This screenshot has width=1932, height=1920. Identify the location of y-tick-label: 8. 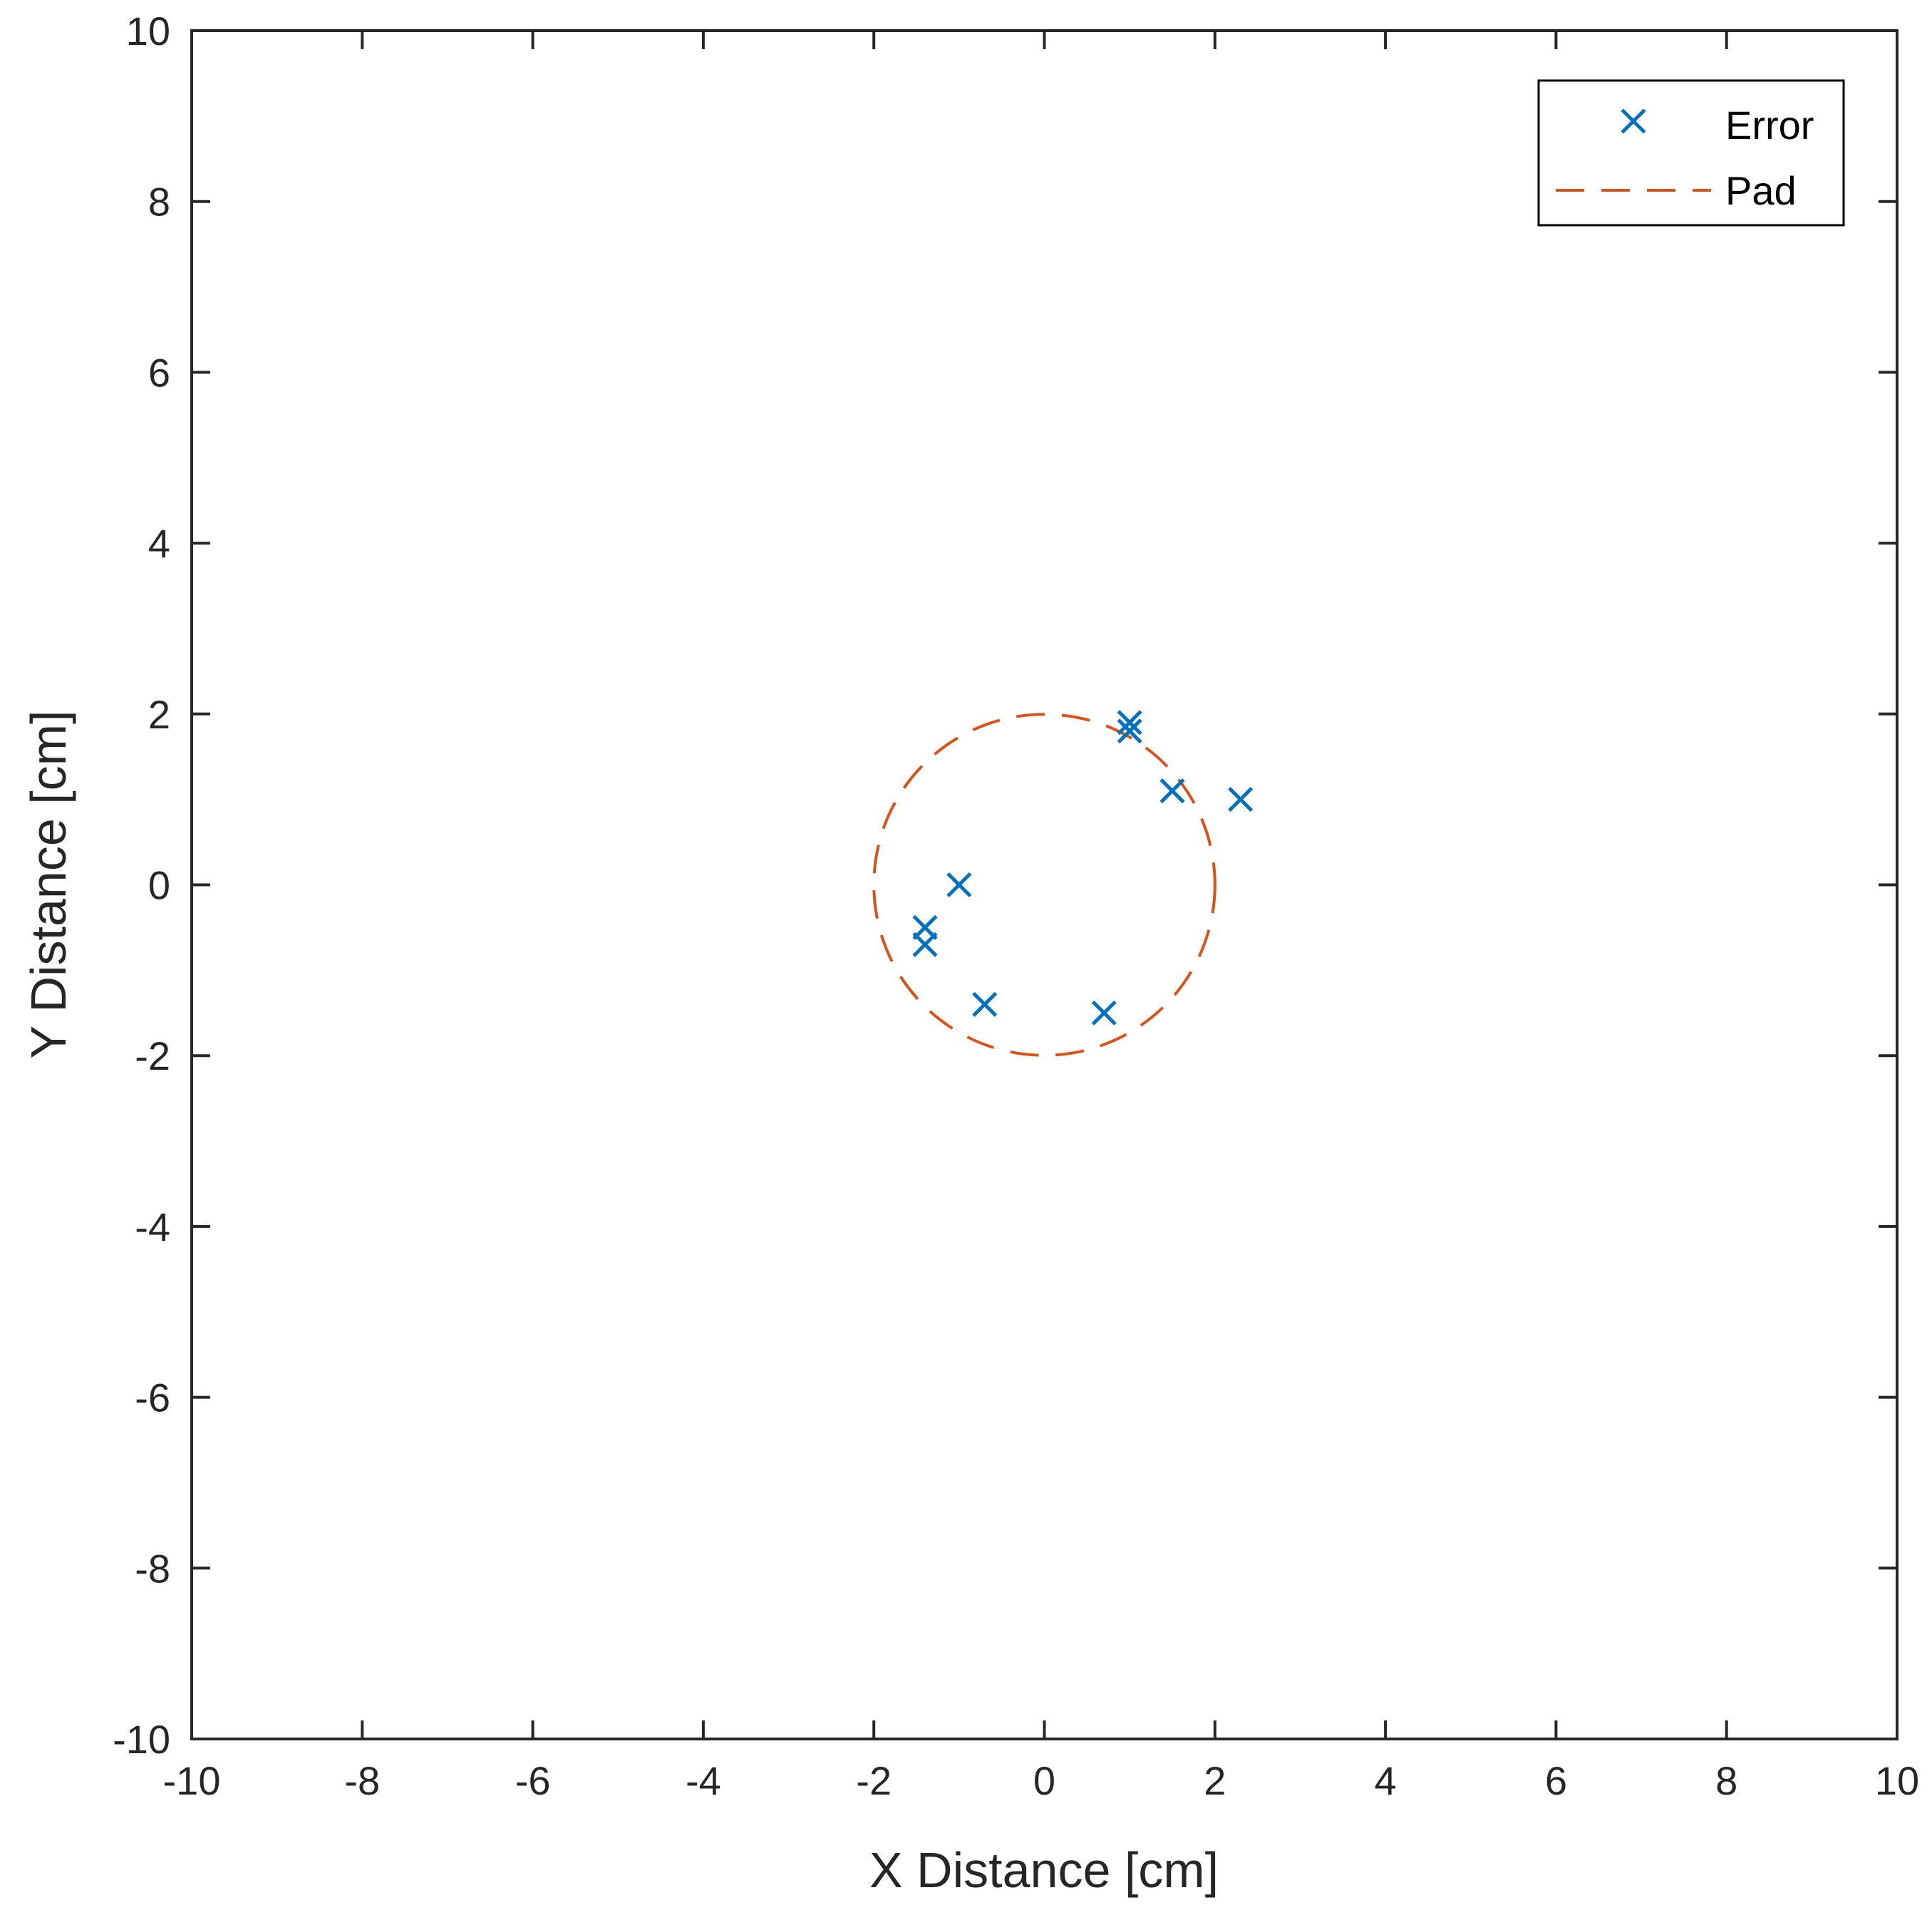
(159, 202).